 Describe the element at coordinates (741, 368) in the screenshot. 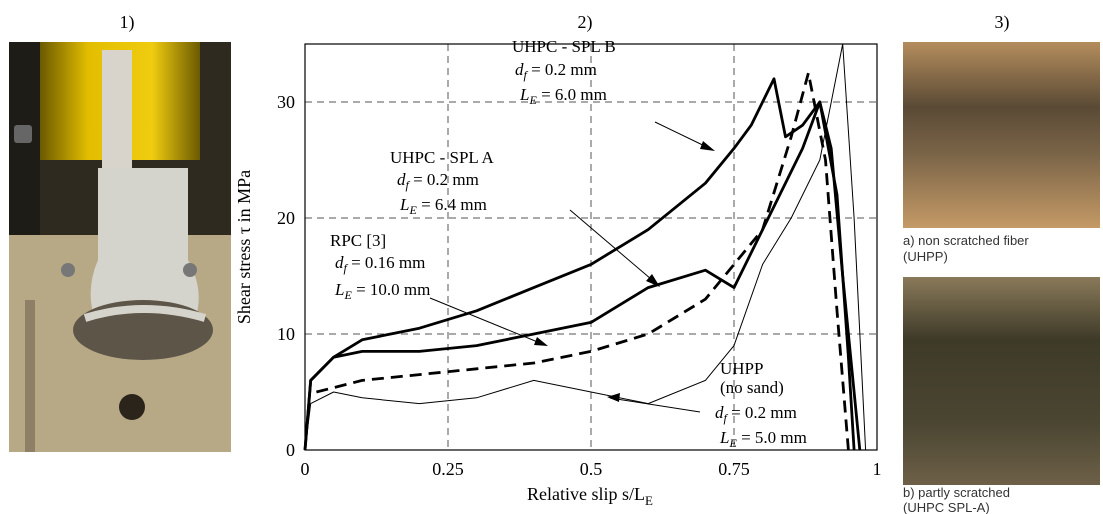

I see `annotation-title: UHPP` at that location.